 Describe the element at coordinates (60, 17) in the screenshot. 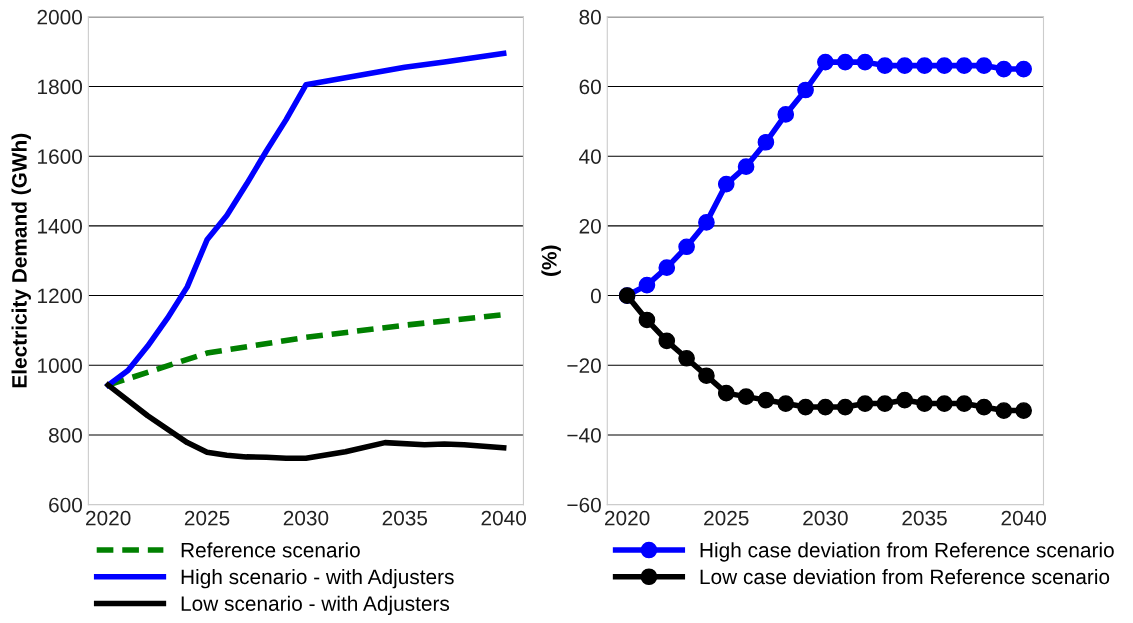

I see `y-tick-label: 2000` at that location.